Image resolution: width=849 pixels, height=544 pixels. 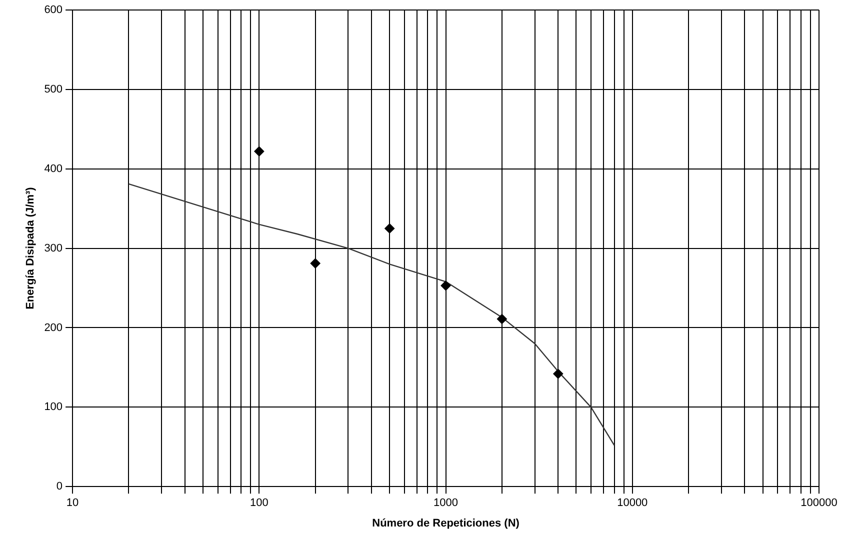 I want to click on x-tick-label: 1000, so click(x=446, y=503).